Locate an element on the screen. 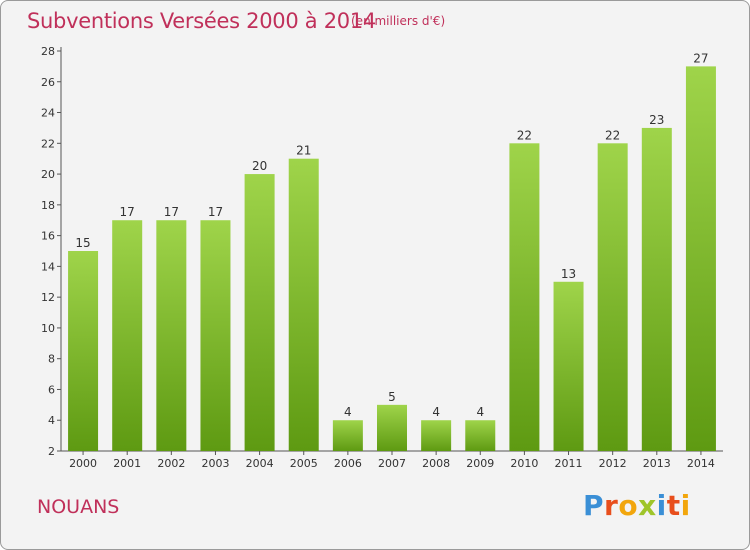 The width and height of the screenshot is (750, 550). bar-value-label: 20 is located at coordinates (259, 166).